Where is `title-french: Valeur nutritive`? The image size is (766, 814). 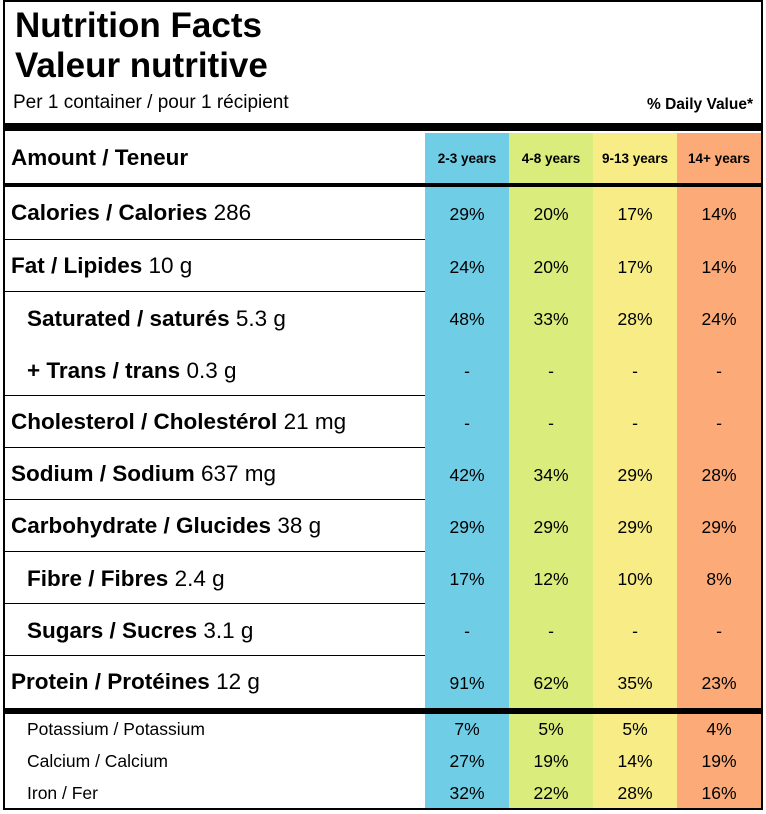
title-french: Valeur nutritive is located at coordinates (141, 65).